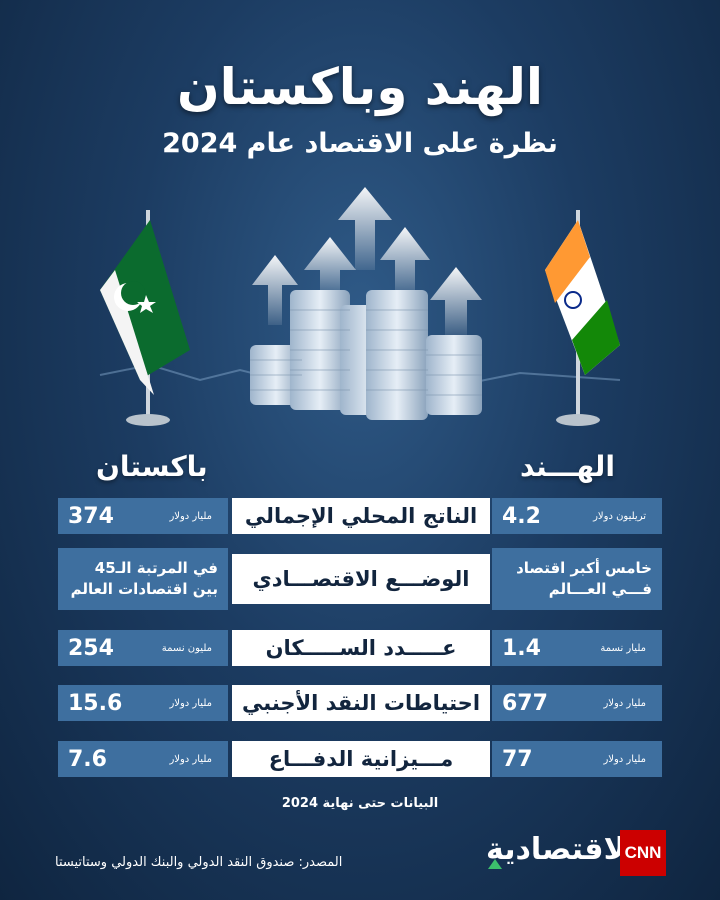 This screenshot has height=900, width=720. What do you see at coordinates (577, 516) in the screenshot?
I see `india-gdp: تريليون دولار 4.2` at bounding box center [577, 516].